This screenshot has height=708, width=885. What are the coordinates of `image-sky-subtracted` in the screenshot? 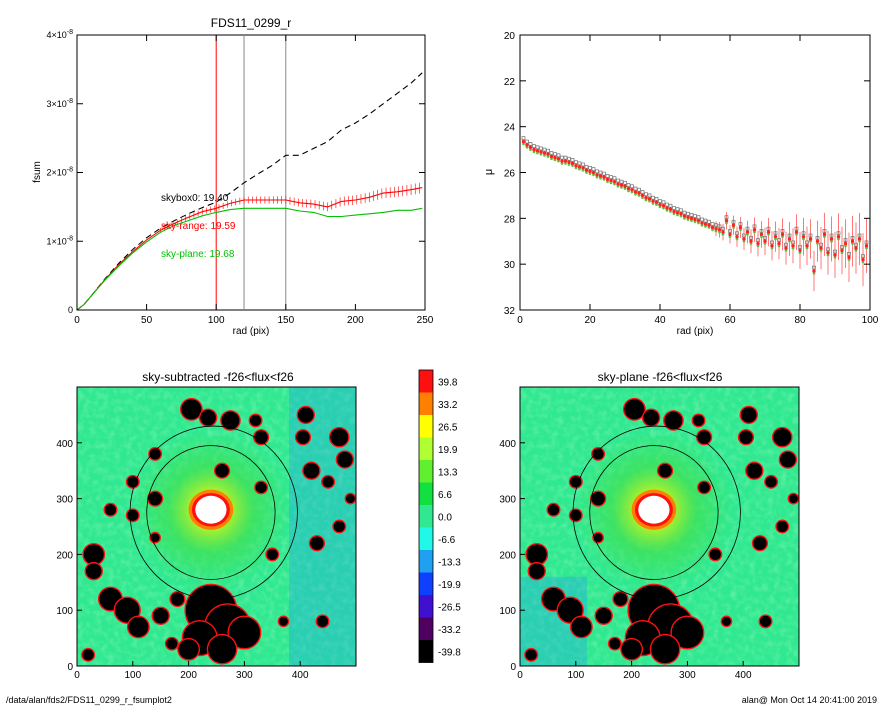 It's located at (216, 526).